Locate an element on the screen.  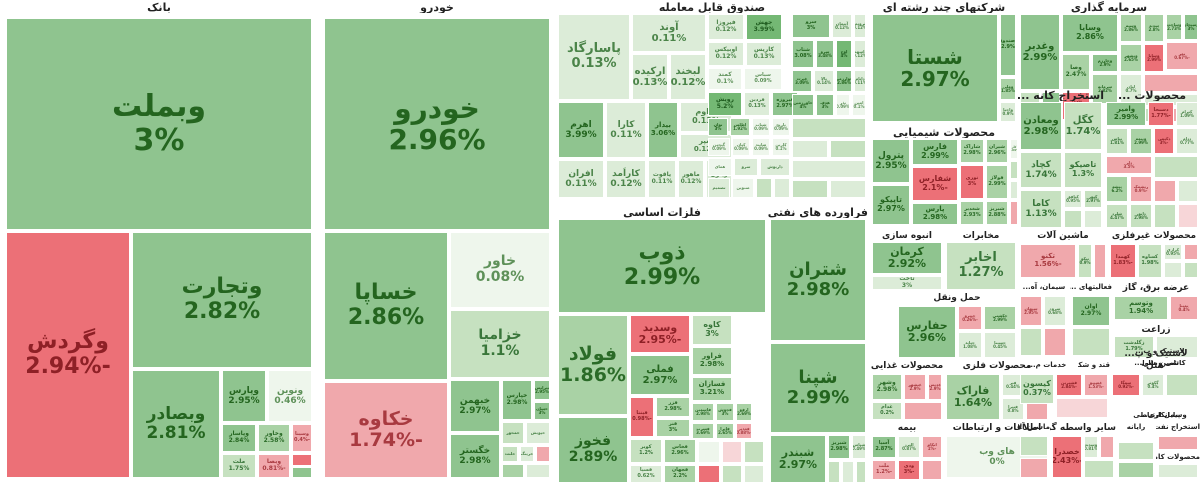
treemap-tile: غبشهر 2.9% is located at coordinates (915, 387).